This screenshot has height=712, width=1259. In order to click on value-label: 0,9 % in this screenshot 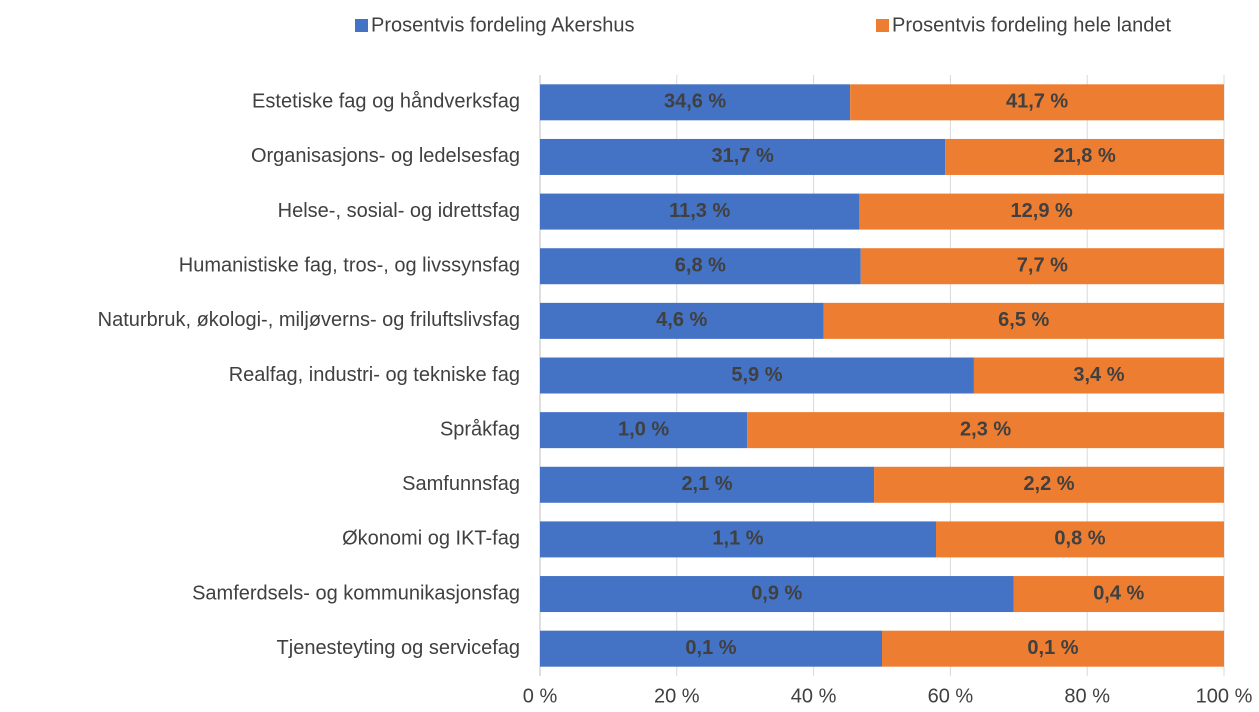, I will do `click(776, 593)`.